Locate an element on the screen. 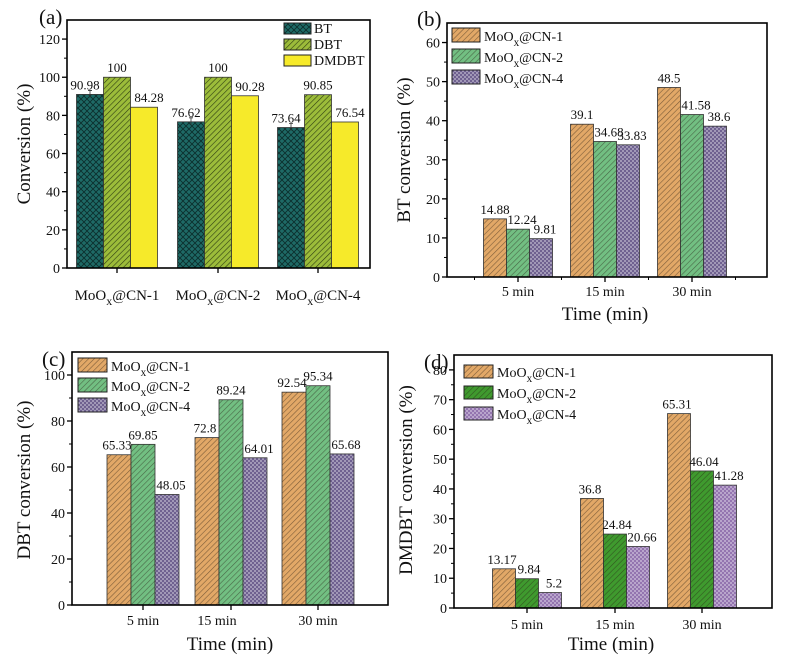 The image size is (793, 661). y-axis-title: BT conversion (%) is located at coordinates (404, 149).